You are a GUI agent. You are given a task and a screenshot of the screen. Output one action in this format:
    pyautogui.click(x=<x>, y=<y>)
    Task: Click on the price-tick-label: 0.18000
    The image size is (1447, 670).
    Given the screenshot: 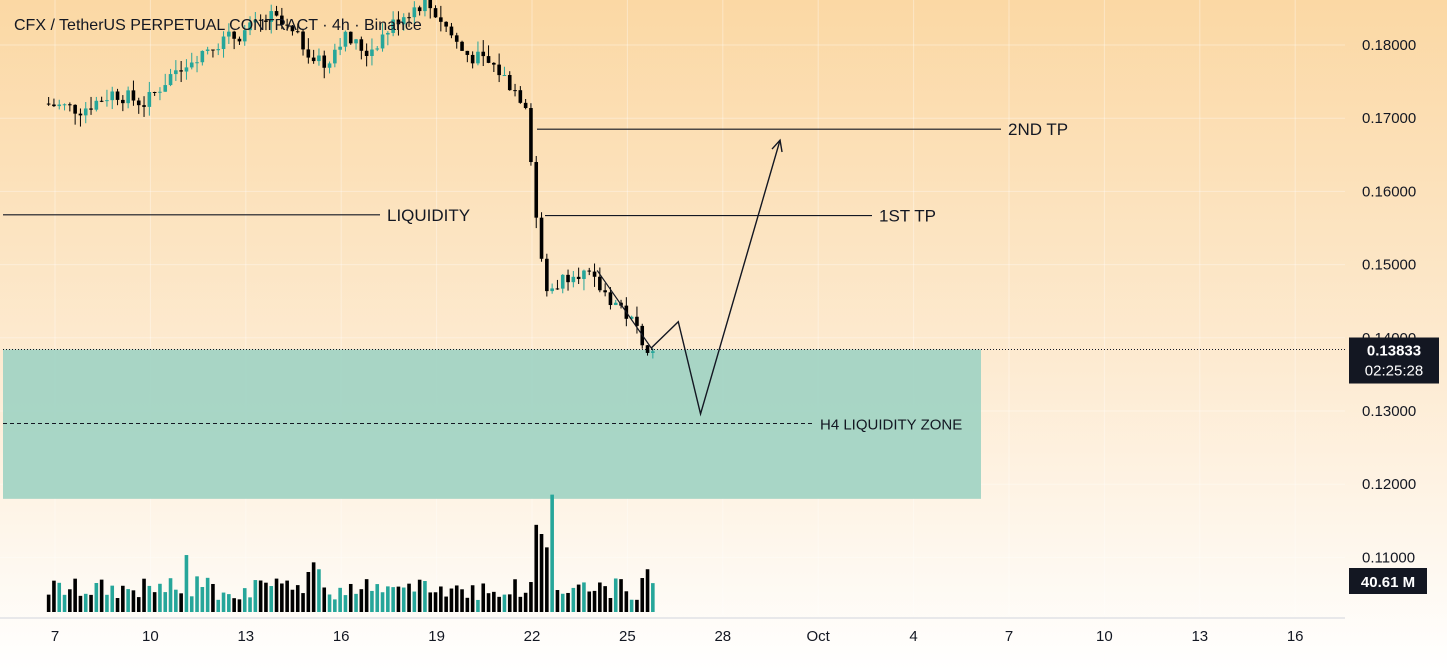 What is the action you would take?
    pyautogui.click(x=1389, y=45)
    